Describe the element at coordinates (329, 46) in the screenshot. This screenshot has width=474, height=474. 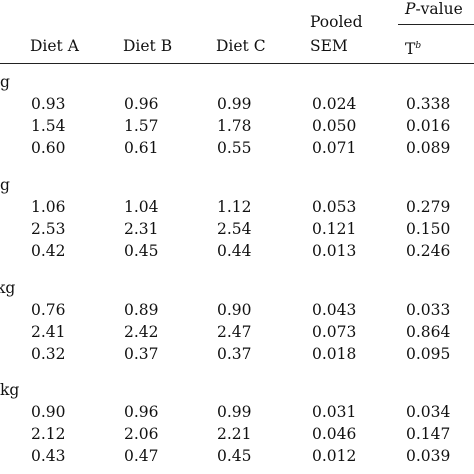
I see `sem-header: SEM` at that location.